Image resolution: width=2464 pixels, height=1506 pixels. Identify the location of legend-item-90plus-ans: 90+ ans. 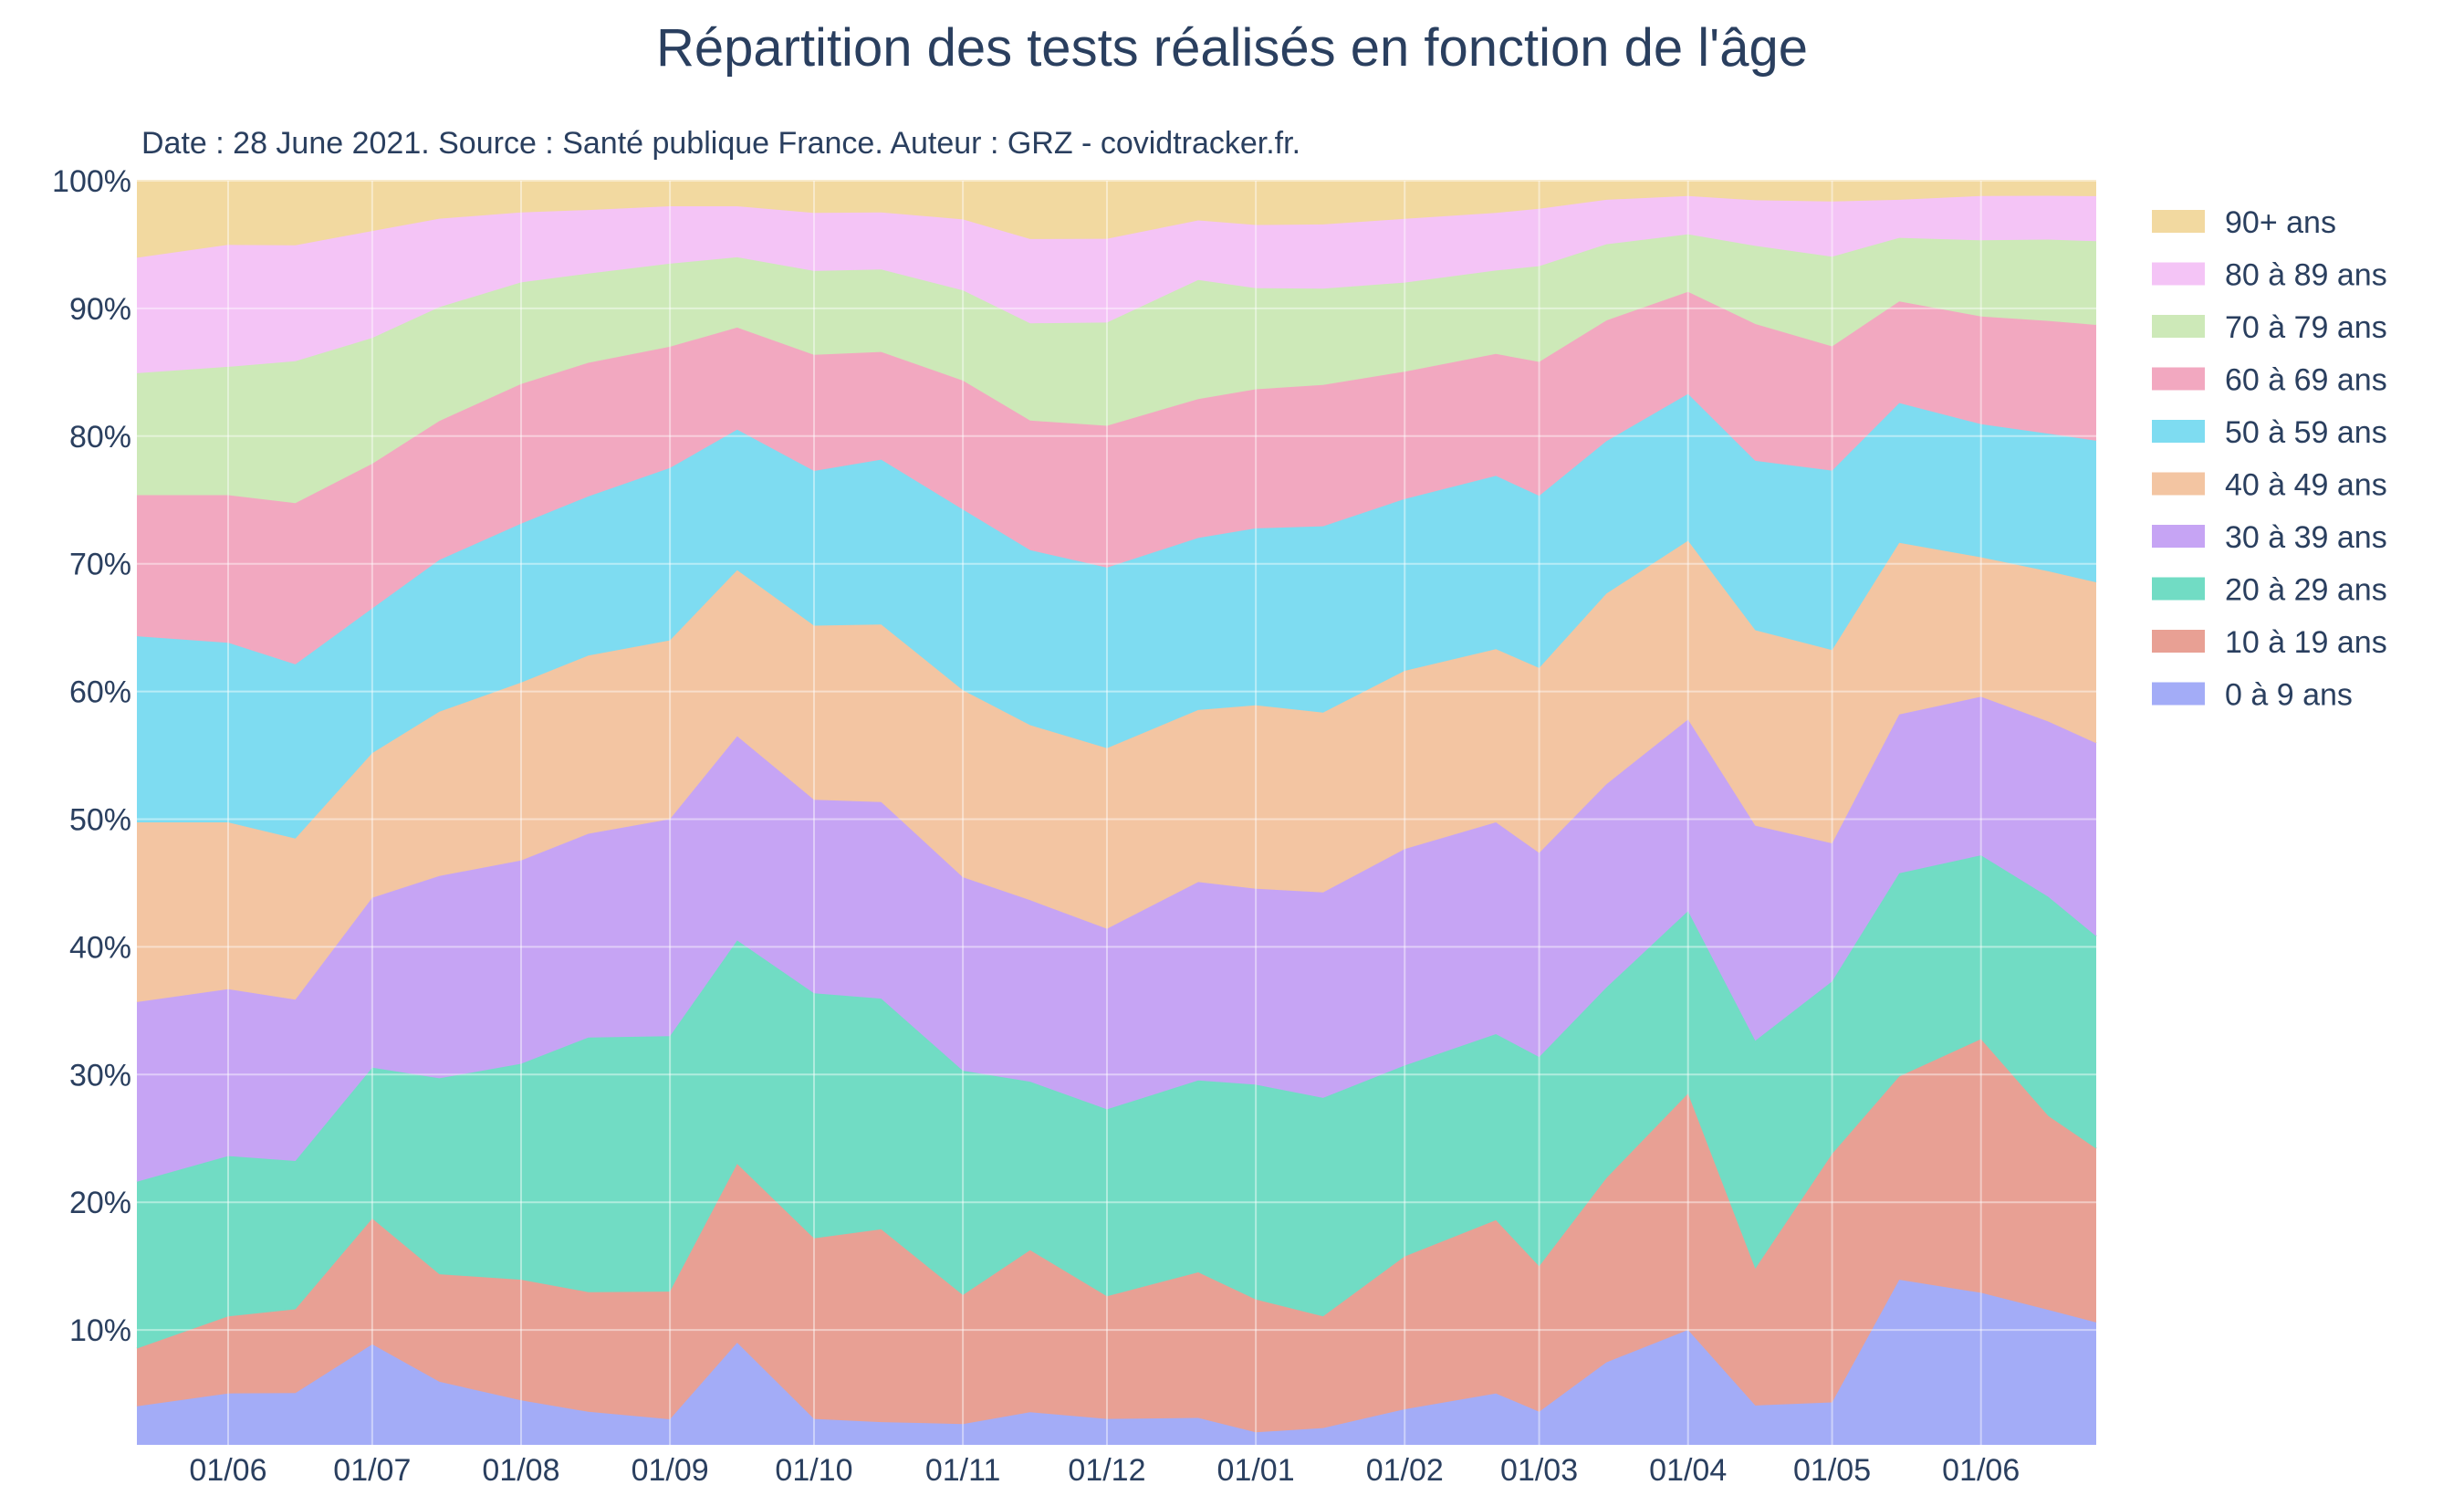
(2244, 222).